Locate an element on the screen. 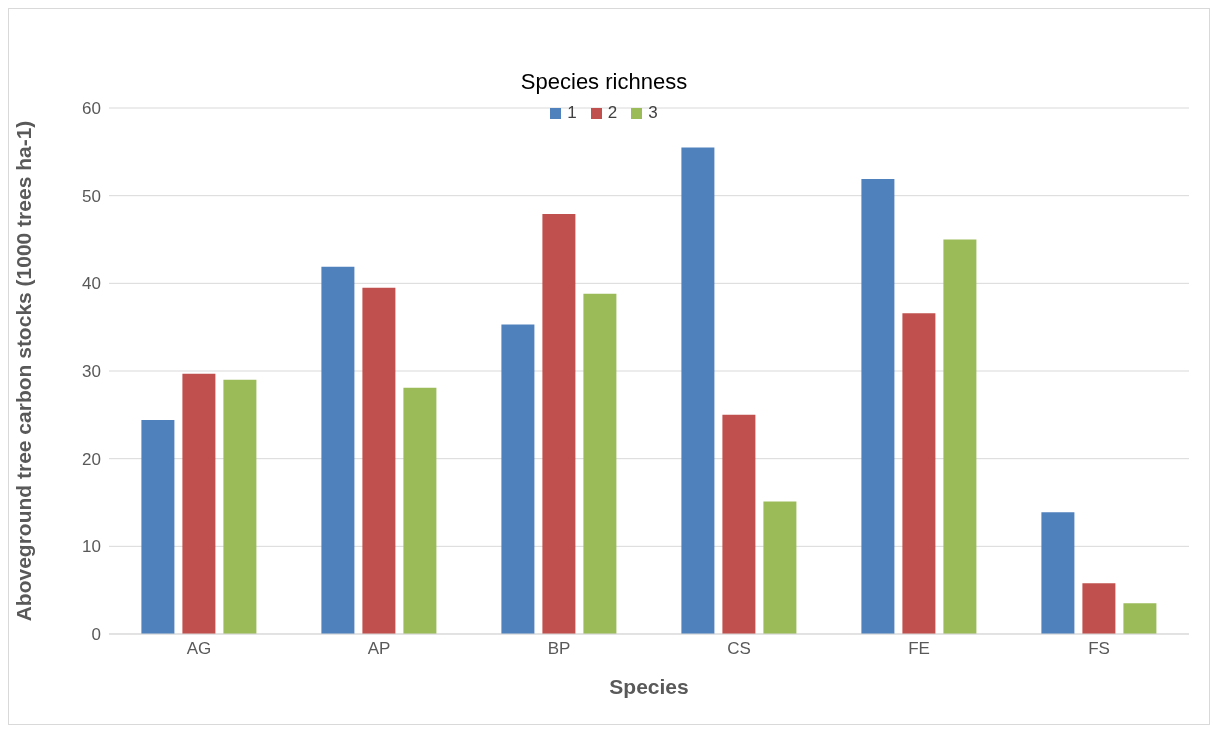 This screenshot has height=731, width=1213. x-tick-label: BP is located at coordinates (559, 649).